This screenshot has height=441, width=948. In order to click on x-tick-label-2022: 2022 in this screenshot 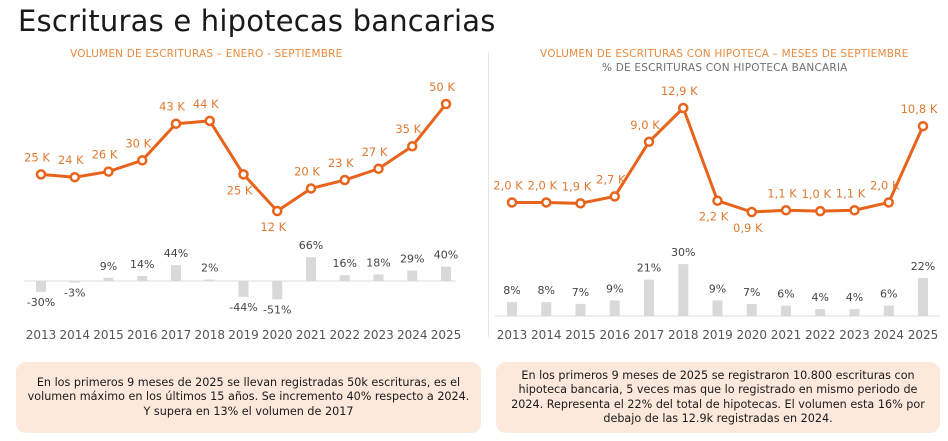, I will do `click(344, 335)`.